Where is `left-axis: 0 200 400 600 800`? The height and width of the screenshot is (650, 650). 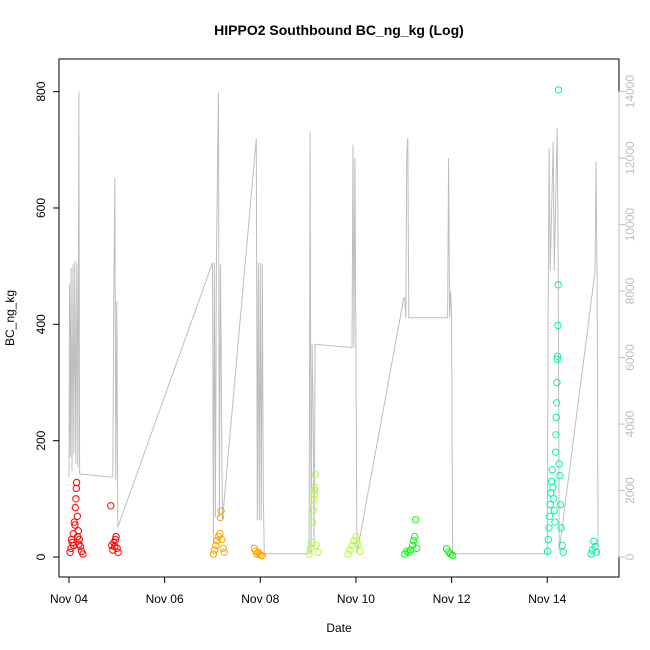 left-axis: 0 200 400 600 800 is located at coordinates (47, 320).